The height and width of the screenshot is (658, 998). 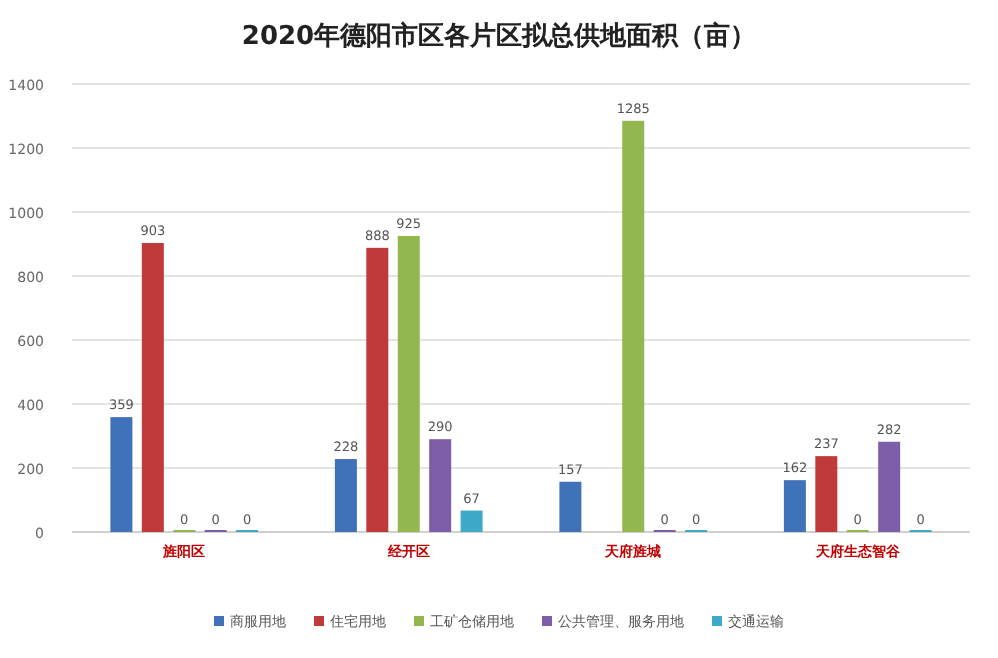 What do you see at coordinates (499, 36) in the screenshot?
I see `chart-title: 2020年德阳市区各片区拟总供地面积（亩）` at bounding box center [499, 36].